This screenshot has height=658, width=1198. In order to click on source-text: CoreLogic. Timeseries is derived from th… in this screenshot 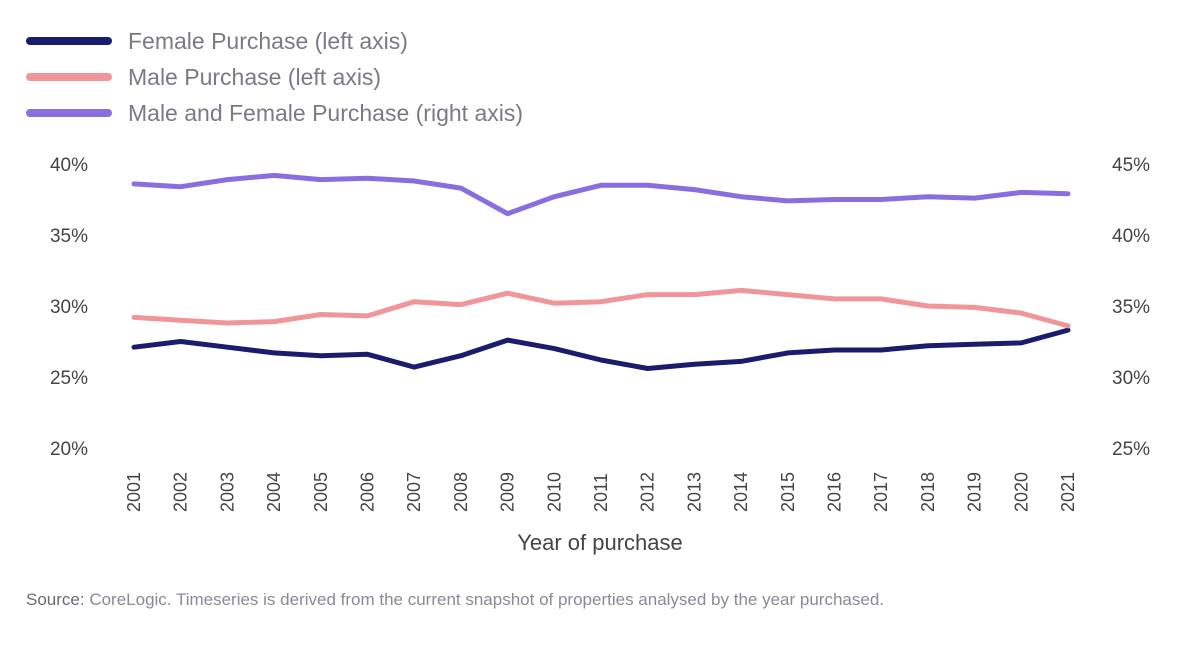, I will do `click(484, 599)`.